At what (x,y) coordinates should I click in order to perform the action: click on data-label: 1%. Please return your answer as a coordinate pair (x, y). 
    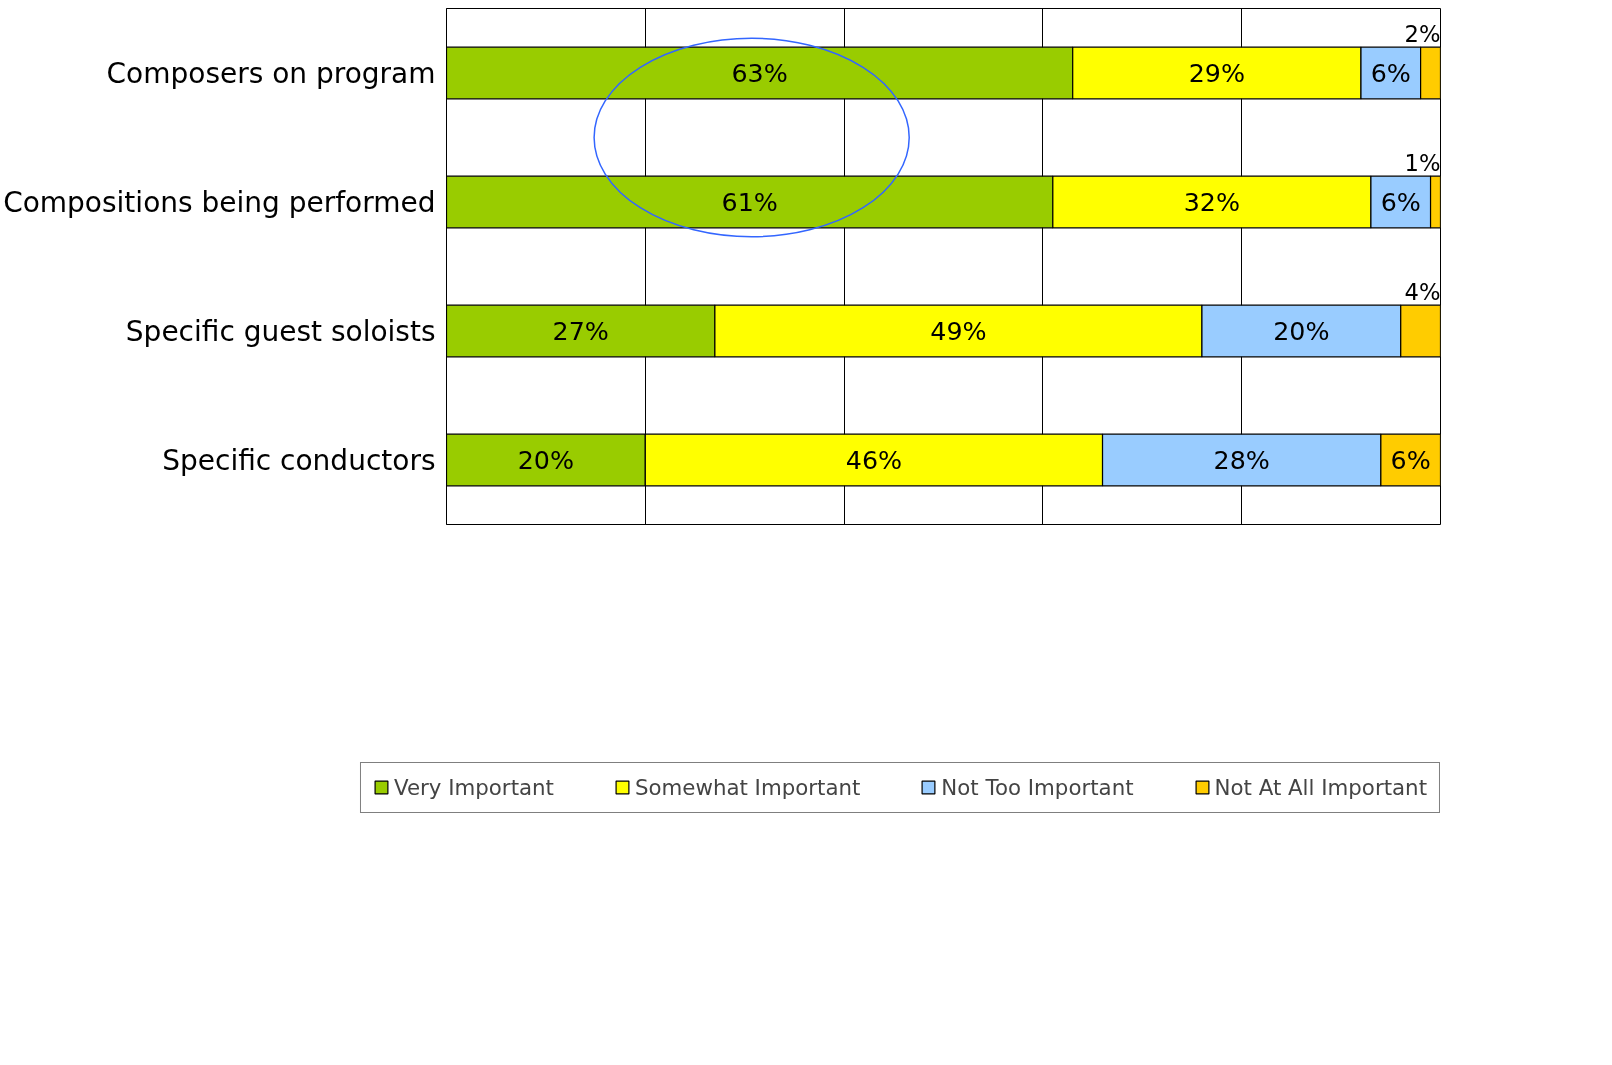
    Looking at the image, I should click on (1422, 163).